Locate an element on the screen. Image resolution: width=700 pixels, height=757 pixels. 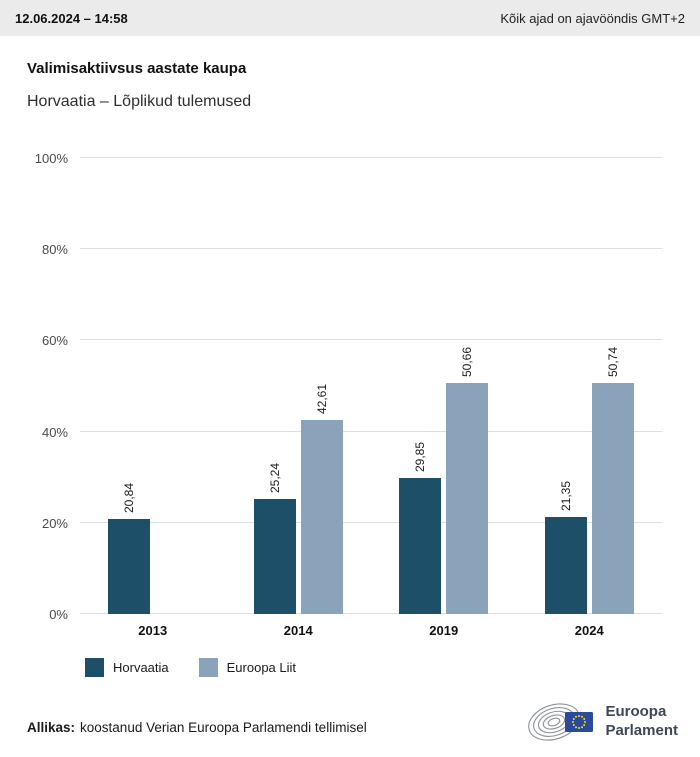
ep-logo-line1: Euroopa is located at coordinates (636, 712).